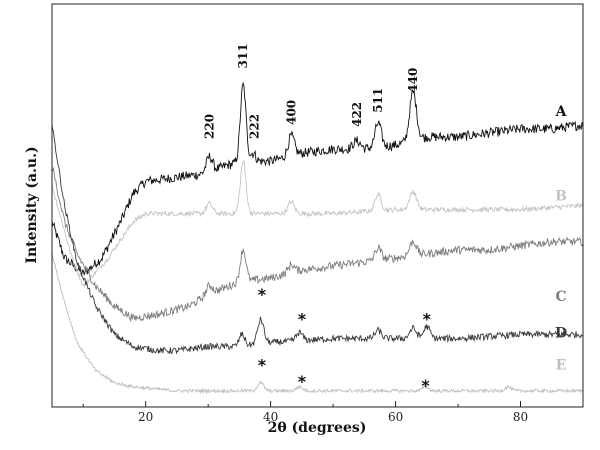 The height and width of the screenshot is (450, 600). Describe the element at coordinates (333, 412) in the screenshot. I see `axis-layer: 20 40 60 80` at that location.